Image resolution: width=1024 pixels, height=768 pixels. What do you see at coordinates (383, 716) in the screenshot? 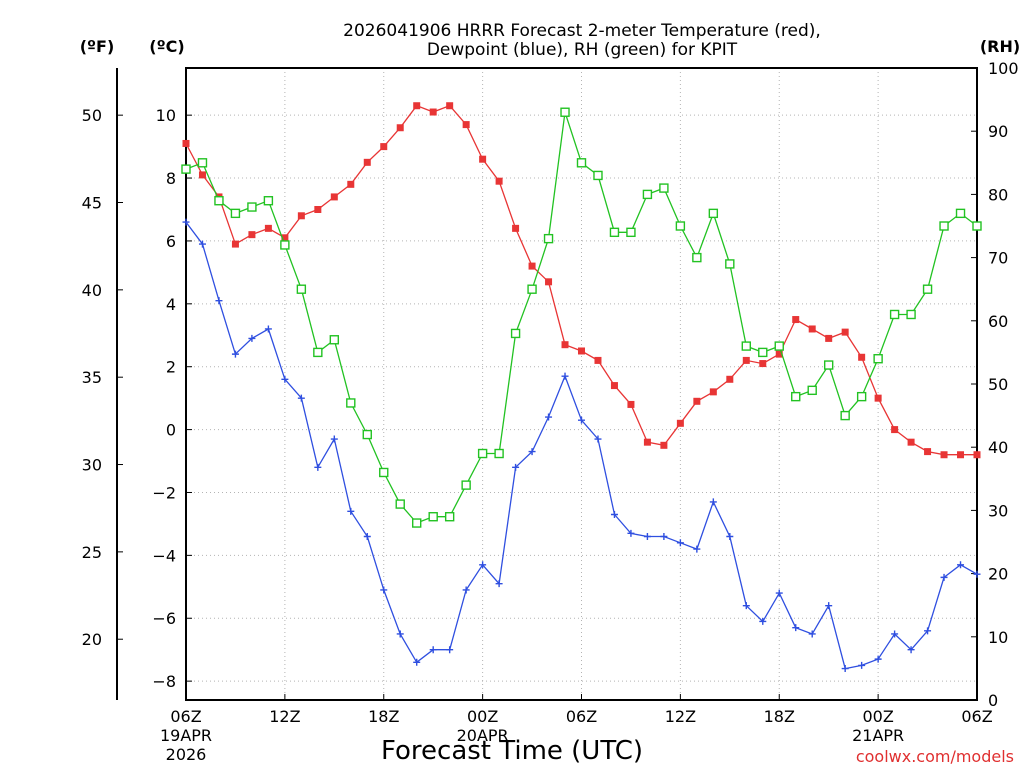
I see `x-tick-label: 18Z` at bounding box center [383, 716].